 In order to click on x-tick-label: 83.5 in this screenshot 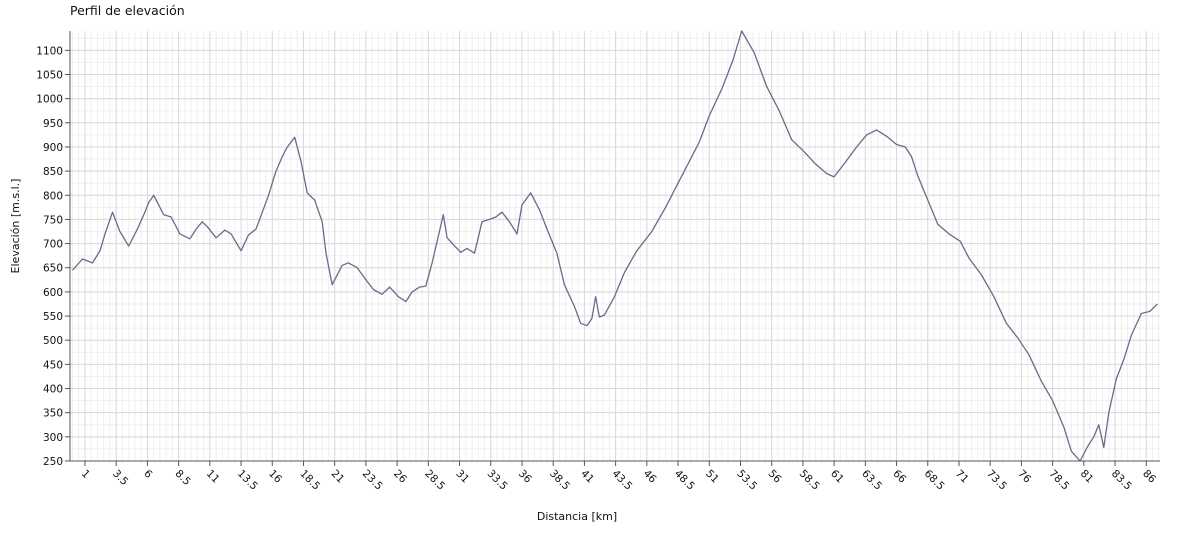, I will do `click(1121, 480)`.